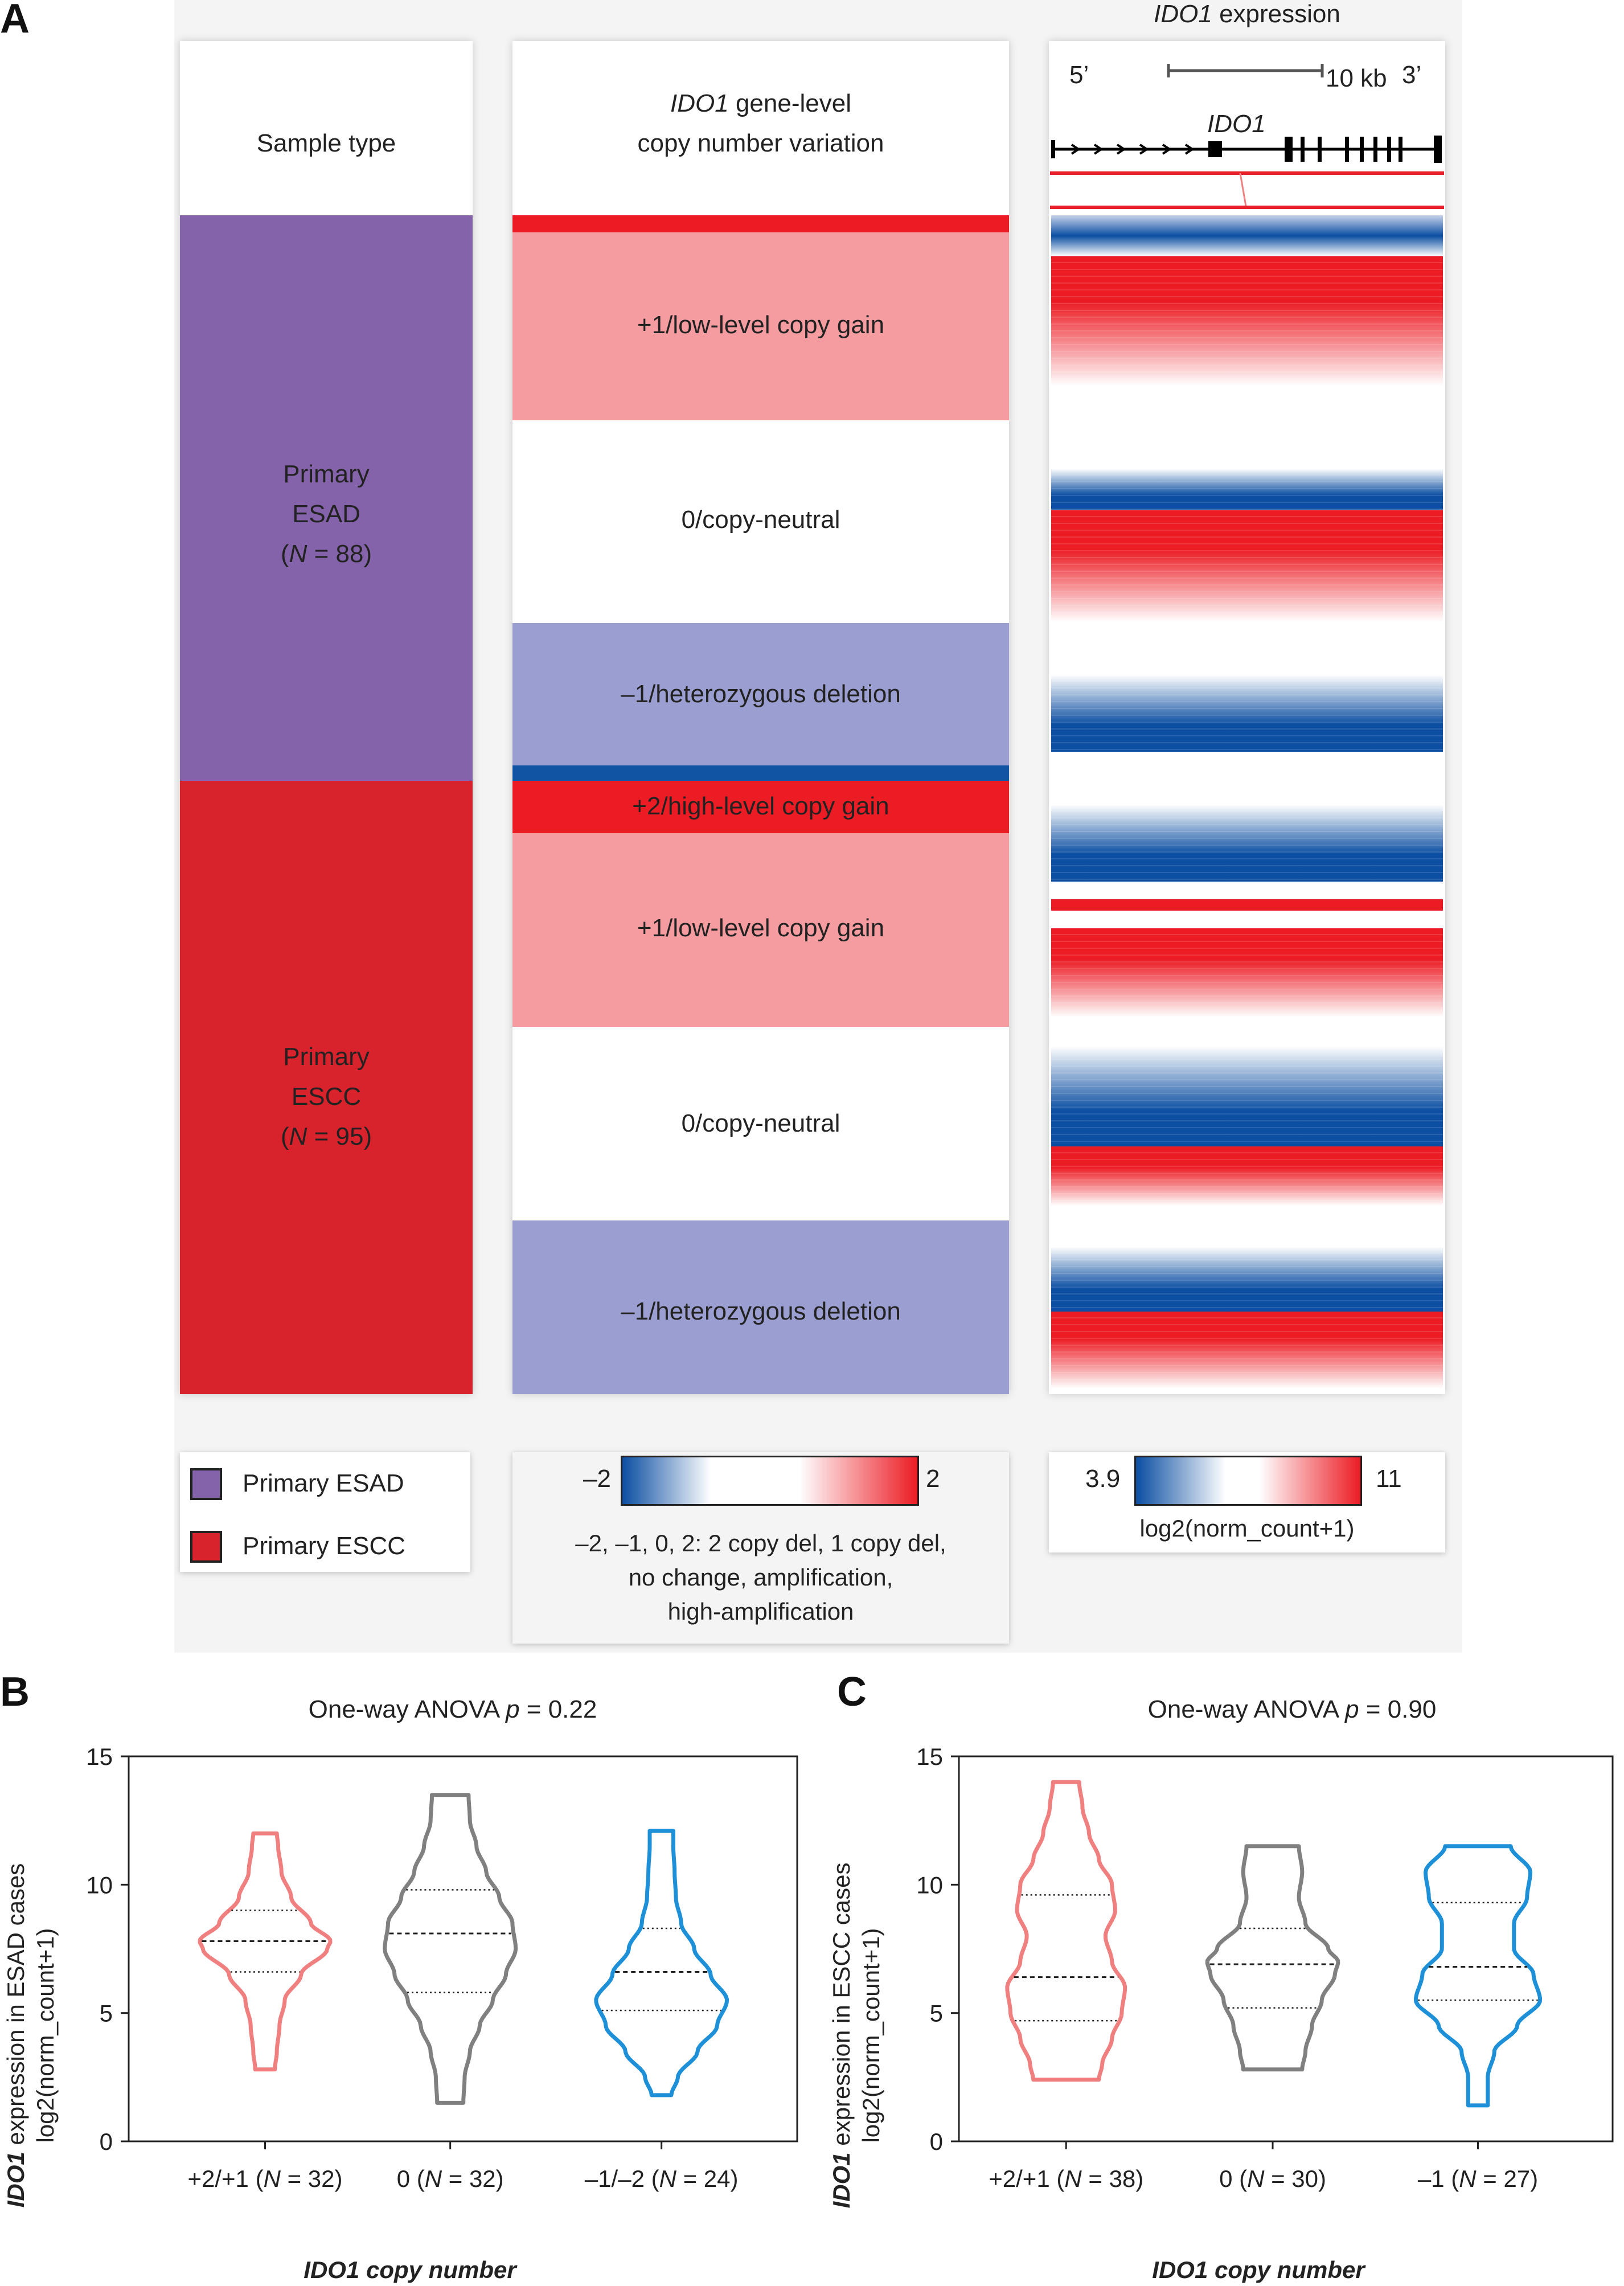  What do you see at coordinates (206, 1484) in the screenshot?
I see `legend-esad-swatch` at bounding box center [206, 1484].